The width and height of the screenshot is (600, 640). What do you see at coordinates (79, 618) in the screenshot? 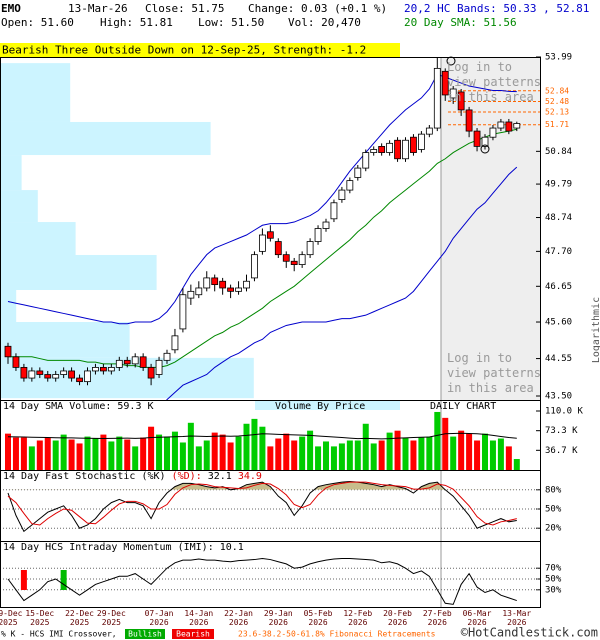
I see `x-tick-label: 22-Dec 2025` at bounding box center [79, 618].